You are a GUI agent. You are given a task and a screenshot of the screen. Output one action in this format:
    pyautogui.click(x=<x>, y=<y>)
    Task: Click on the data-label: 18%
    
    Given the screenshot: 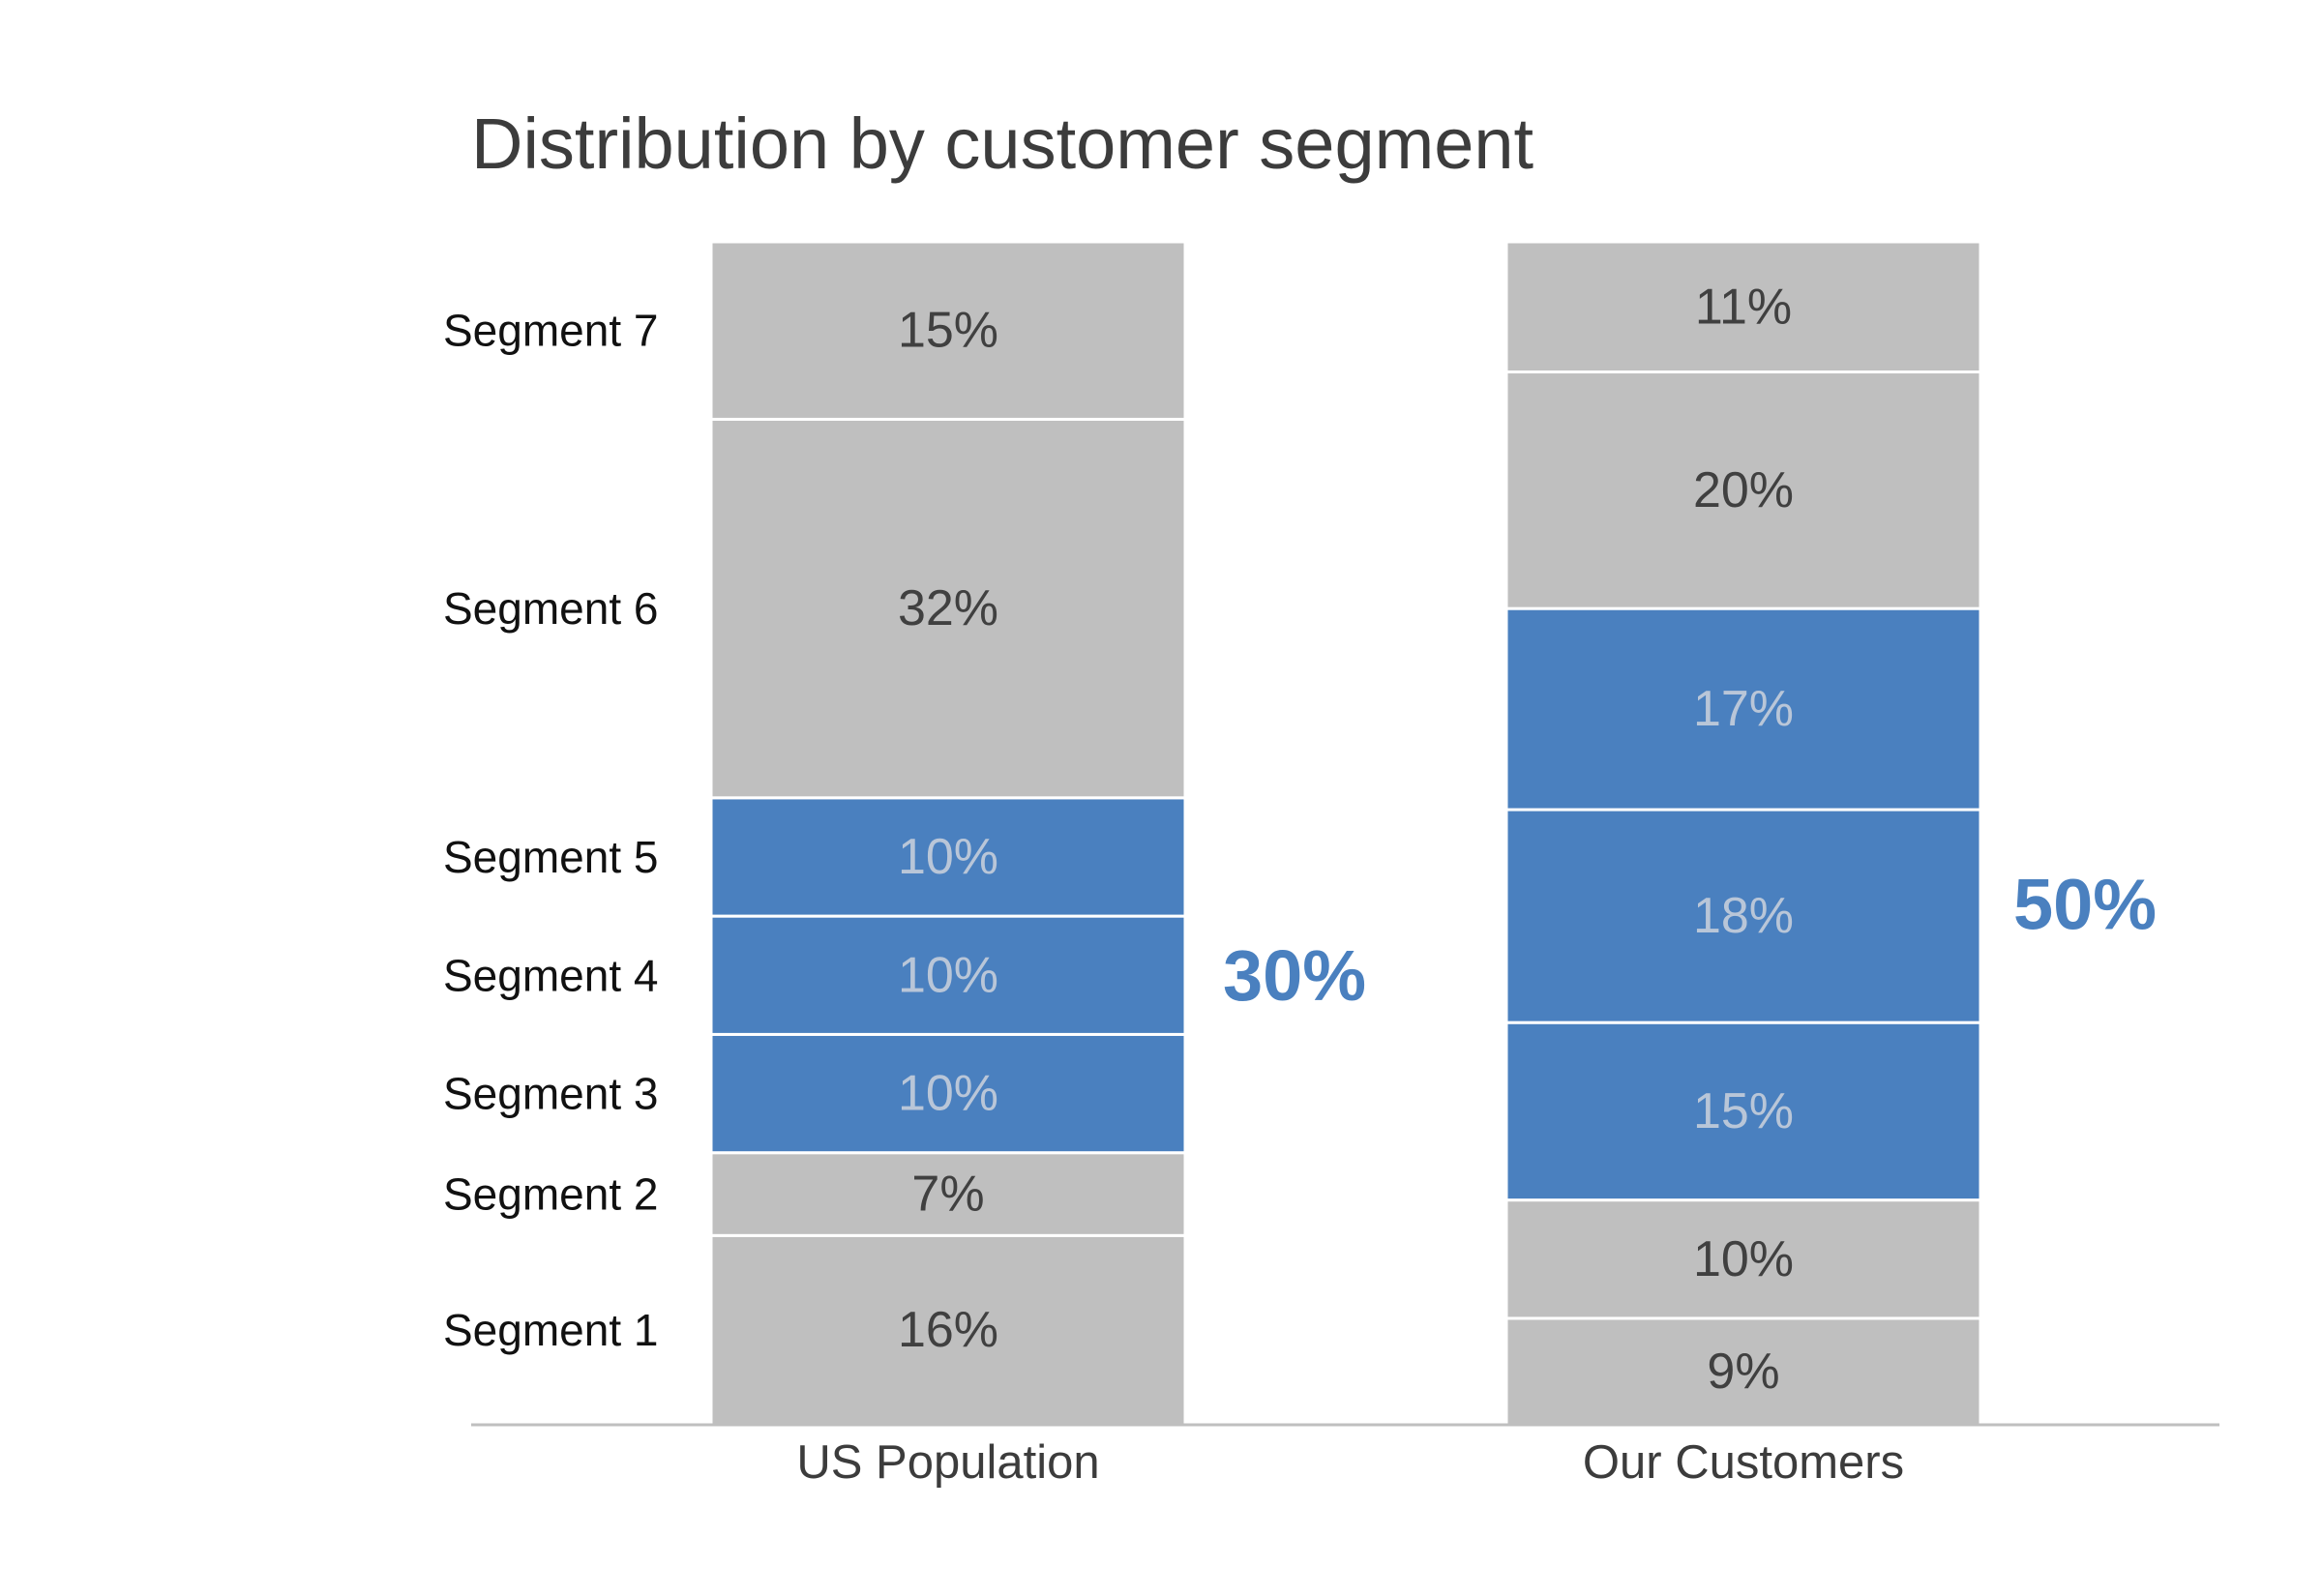 What is the action you would take?
    pyautogui.click(x=1743, y=916)
    